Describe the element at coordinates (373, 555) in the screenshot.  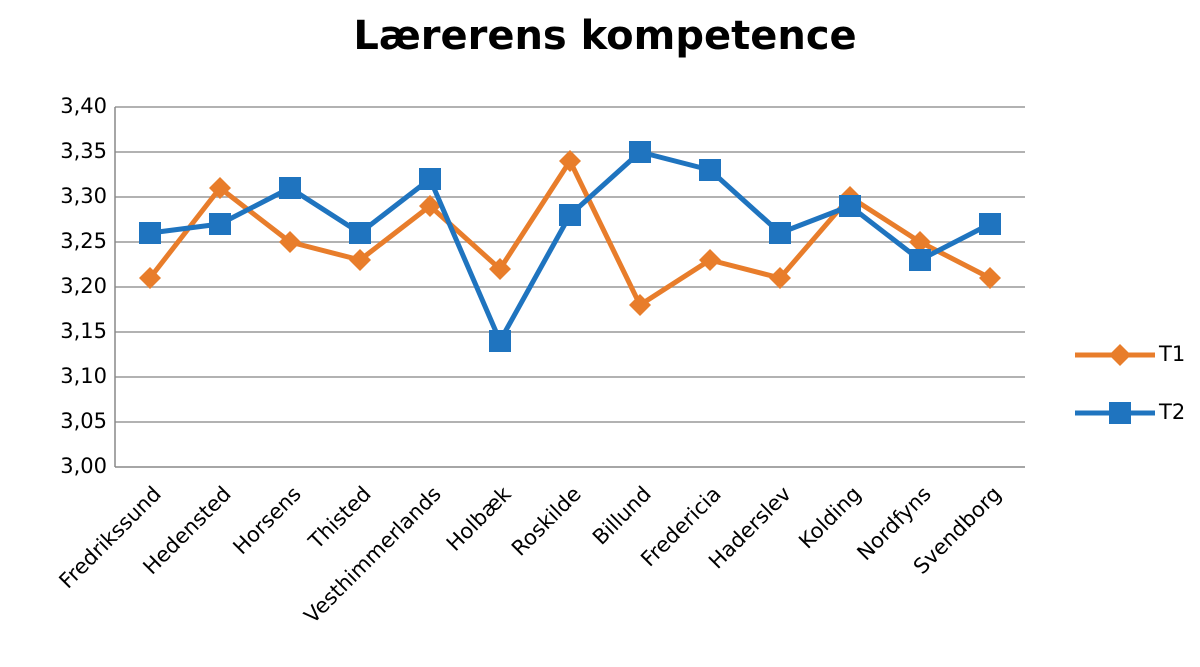
I see `x-tick-label: Vesthimmerlands` at that location.